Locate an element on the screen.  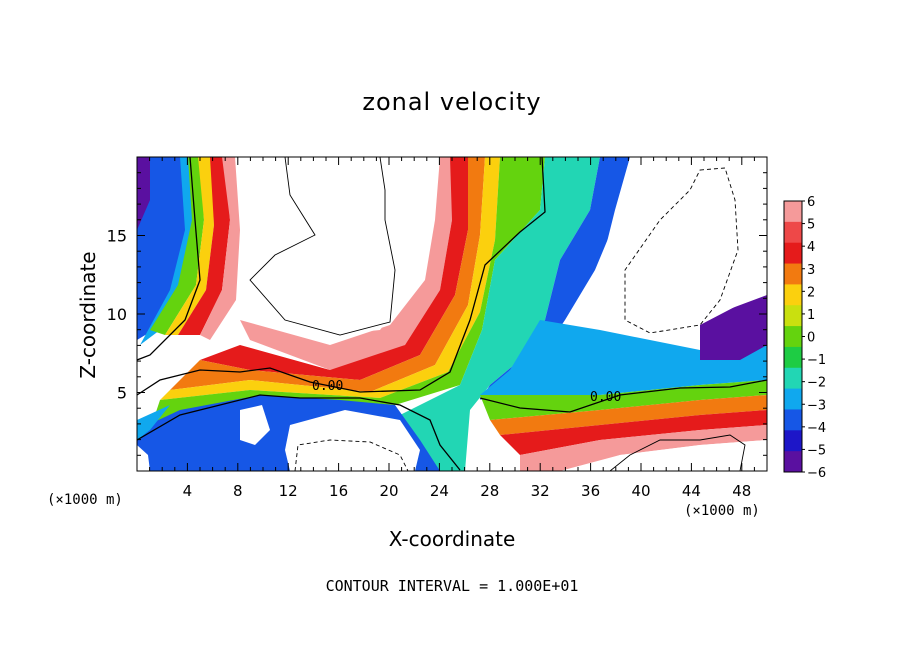
colorbar-label: −1 is located at coordinates (816, 360).